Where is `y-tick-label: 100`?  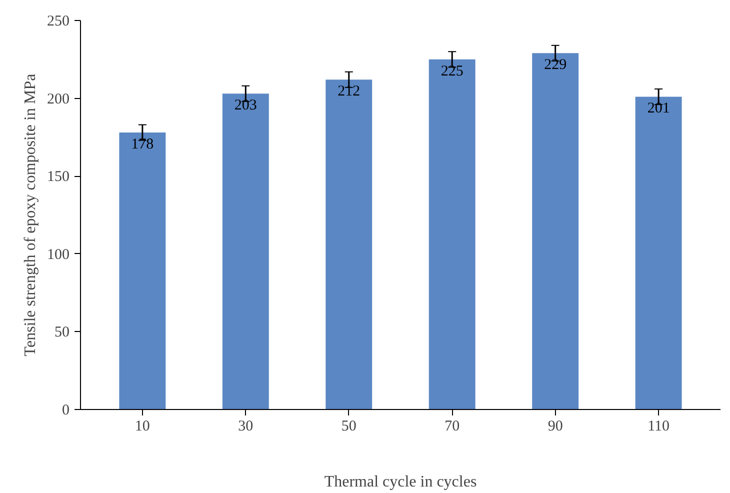
y-tick-label: 100 is located at coordinates (58, 254).